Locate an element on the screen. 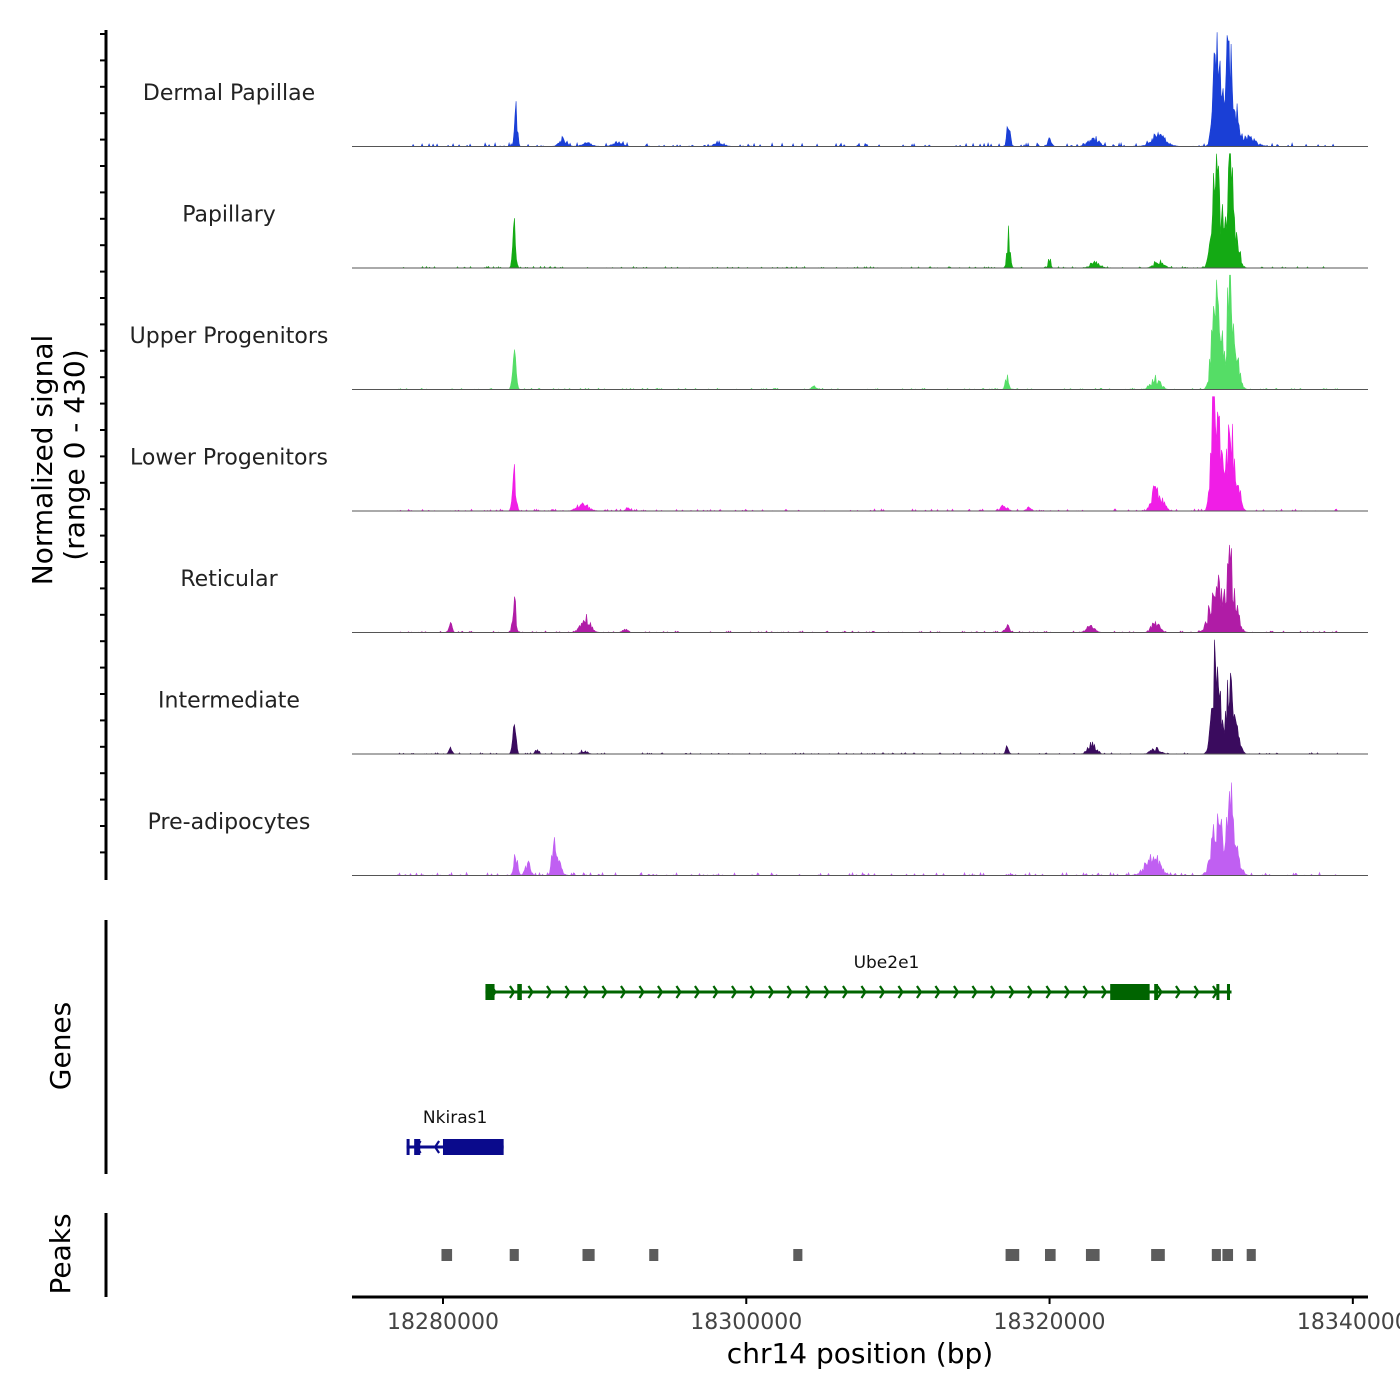  x-tick-label: 18340000 is located at coordinates (1348, 1322).